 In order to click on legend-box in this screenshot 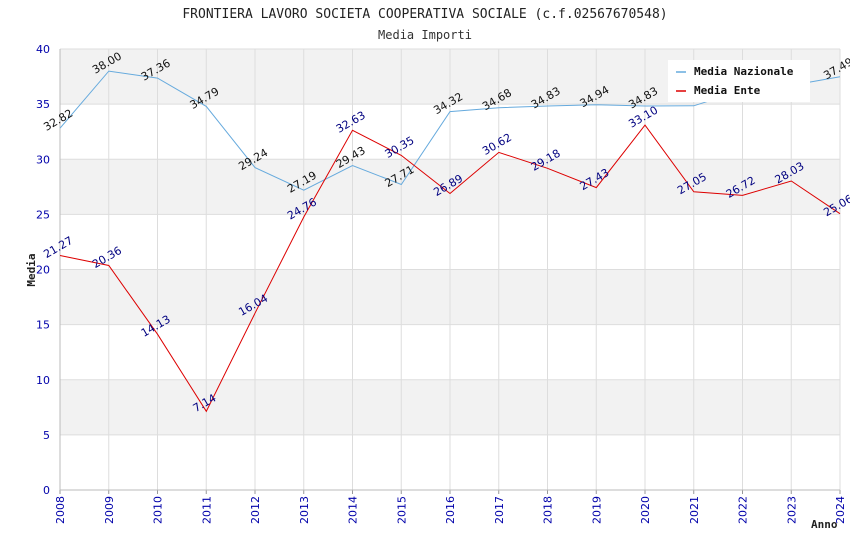, I will do `click(739, 81)`.